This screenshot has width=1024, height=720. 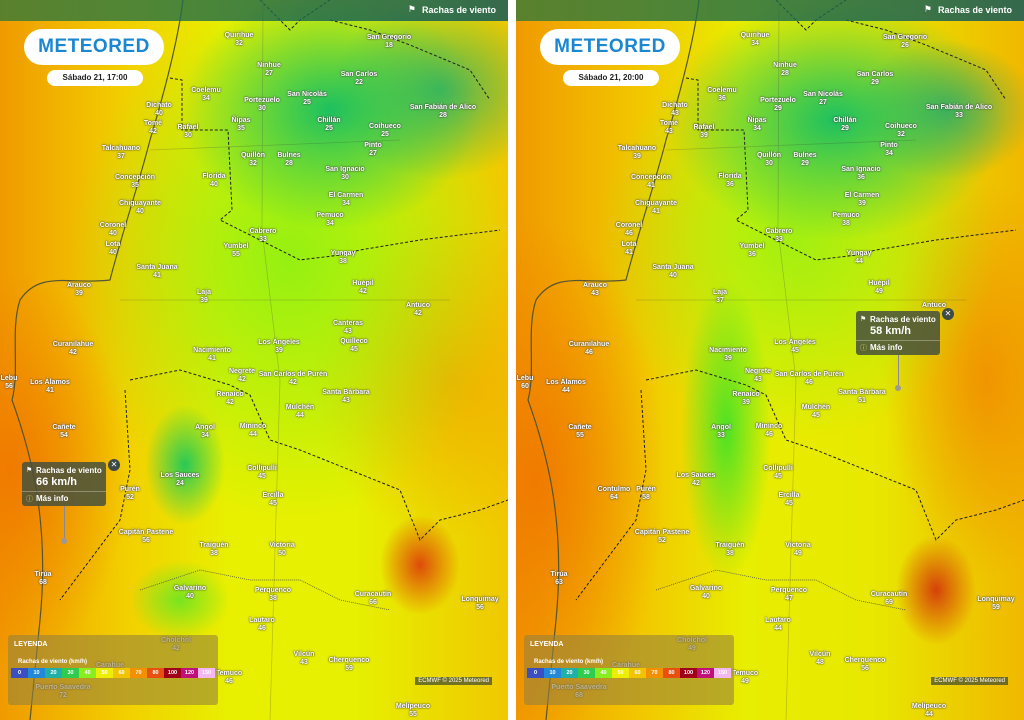 What do you see at coordinates (359, 79) in the screenshot?
I see `city-label: San Carlos 22` at bounding box center [359, 79].